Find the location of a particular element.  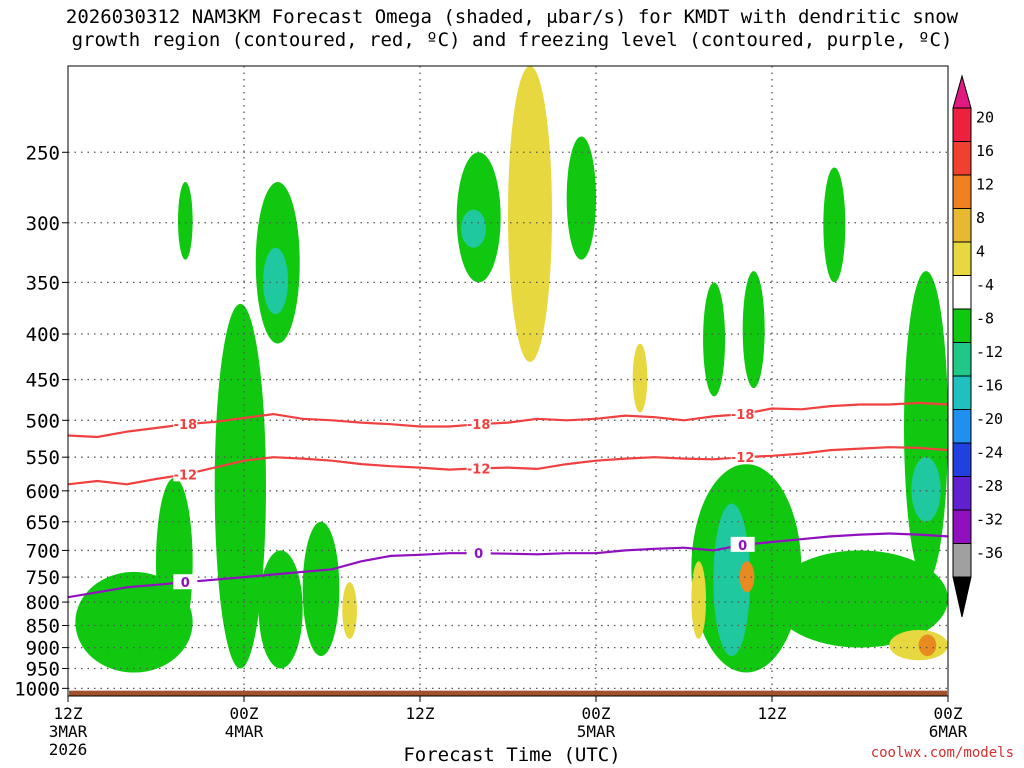

xtick-date-60: 6MAR is located at coordinates (948, 731).